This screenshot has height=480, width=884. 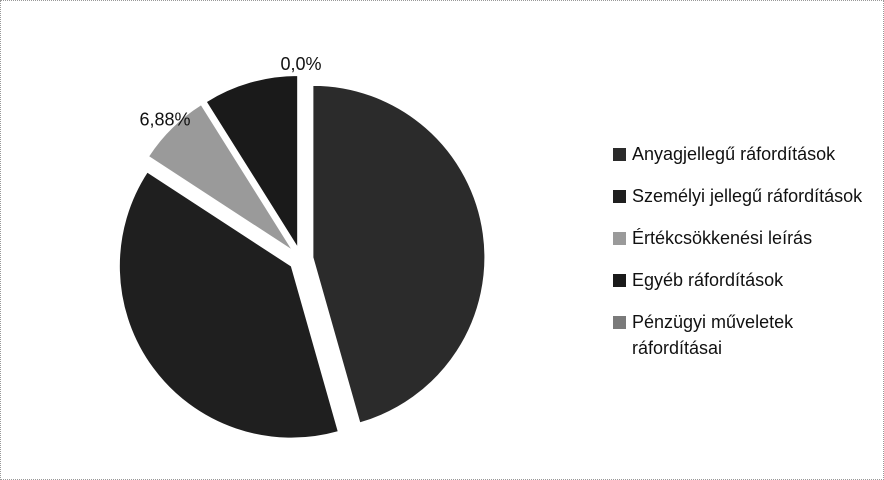 I want to click on legend-item: Személyi jellegű ráfordítások, so click(x=738, y=196).